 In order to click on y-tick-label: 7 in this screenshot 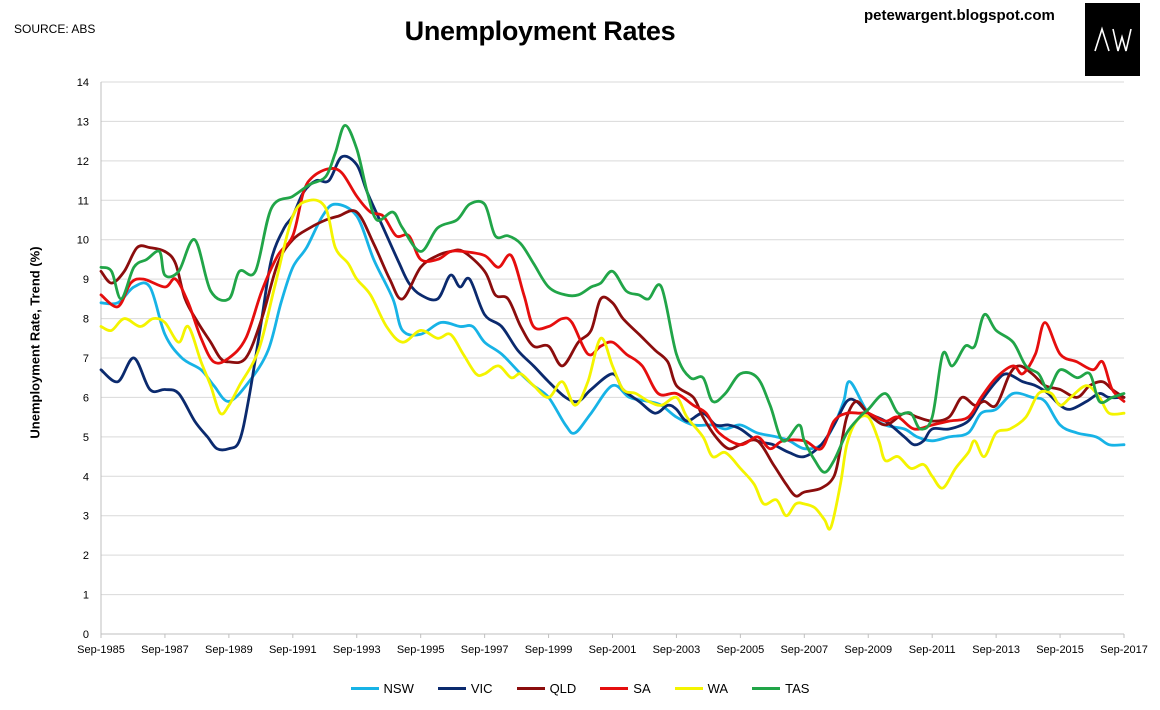, I will do `click(86, 359)`.